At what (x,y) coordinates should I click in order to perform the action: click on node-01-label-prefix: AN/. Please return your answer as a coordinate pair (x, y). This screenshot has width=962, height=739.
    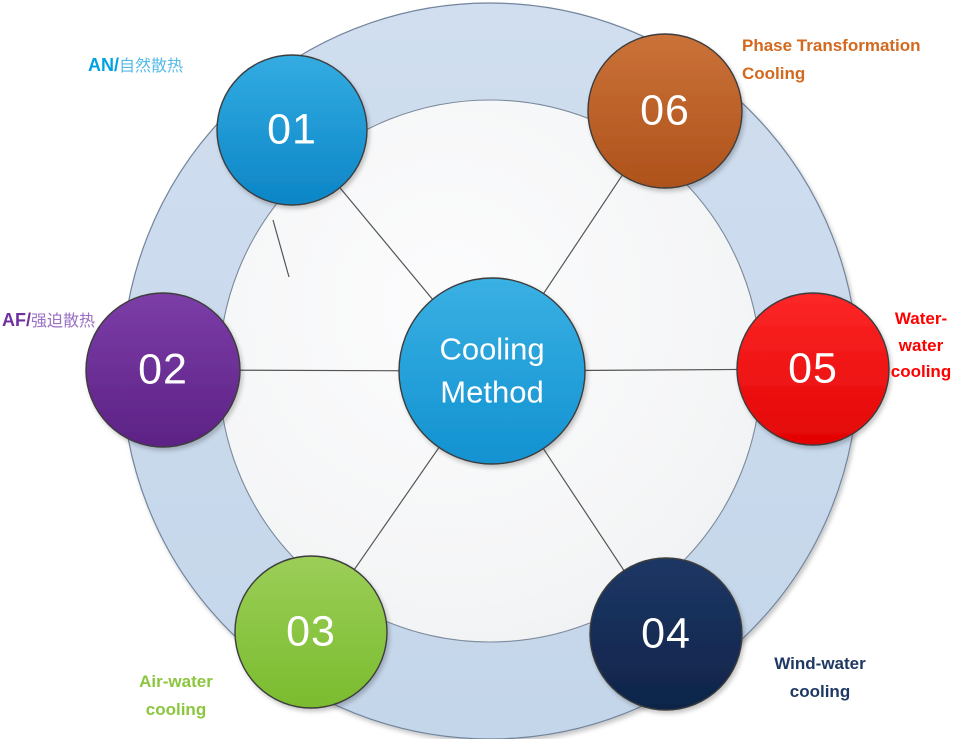
    Looking at the image, I should click on (103, 65).